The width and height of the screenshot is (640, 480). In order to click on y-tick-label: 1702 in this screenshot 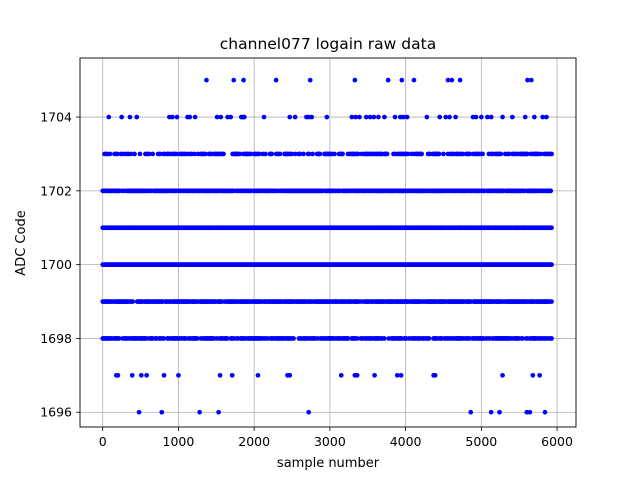, I will do `click(56, 190)`.